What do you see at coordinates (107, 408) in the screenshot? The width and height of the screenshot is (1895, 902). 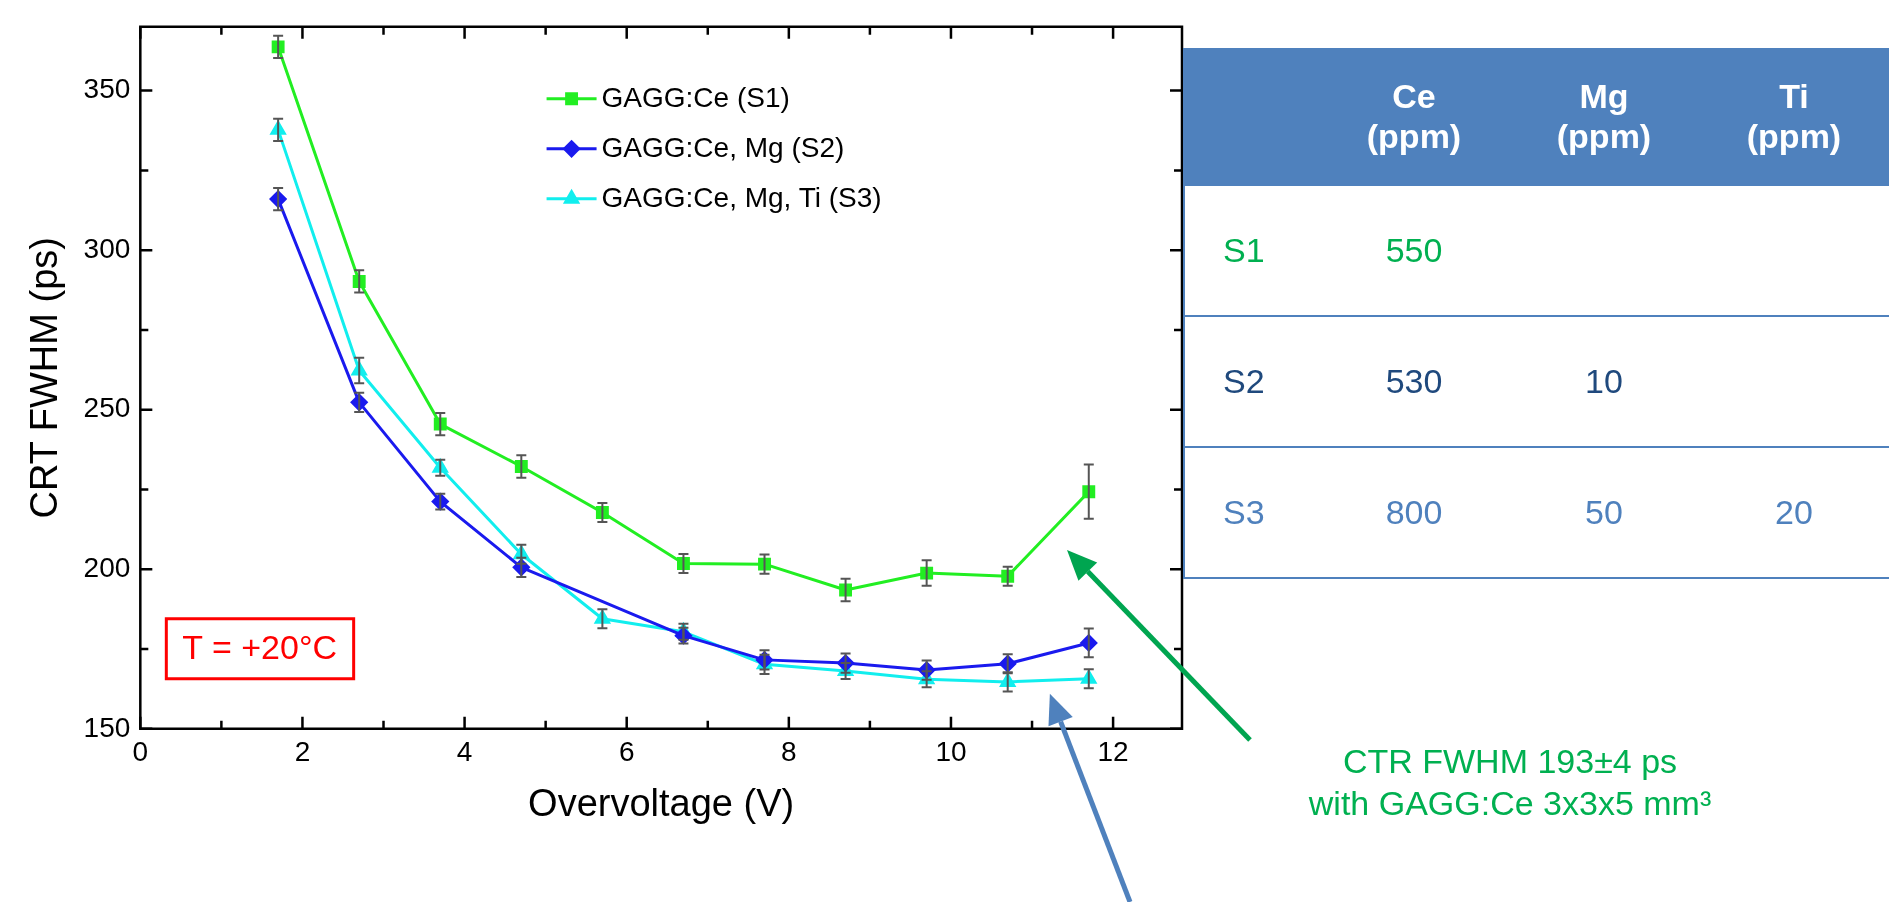 I see `y-tick-label: 250` at bounding box center [107, 408].